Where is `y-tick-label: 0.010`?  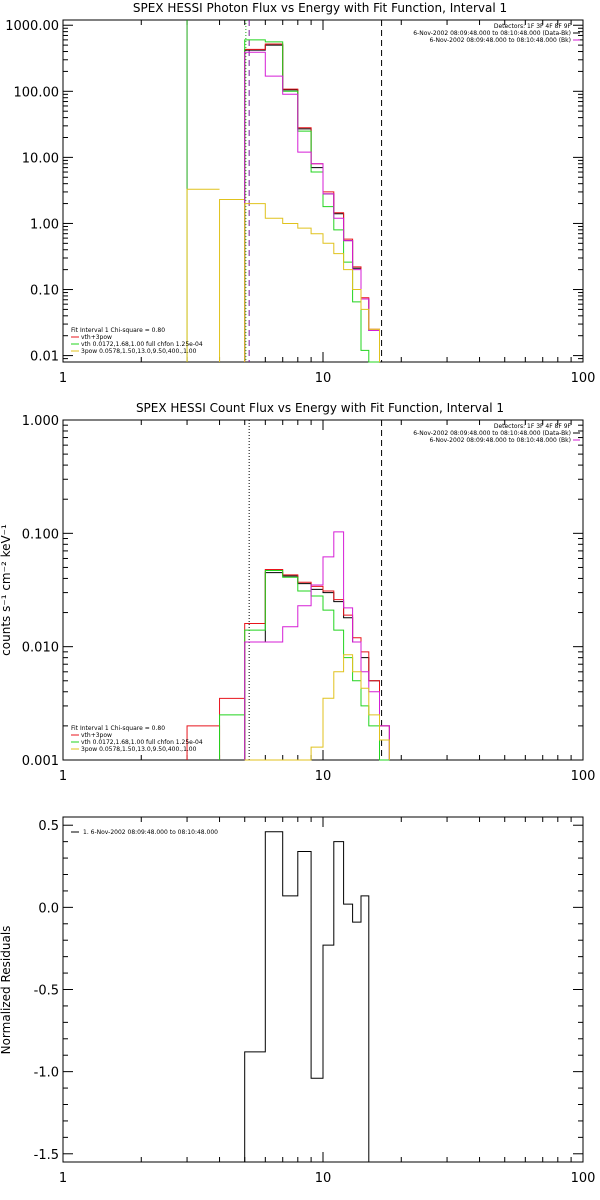 y-tick-label: 0.010 is located at coordinates (40, 648).